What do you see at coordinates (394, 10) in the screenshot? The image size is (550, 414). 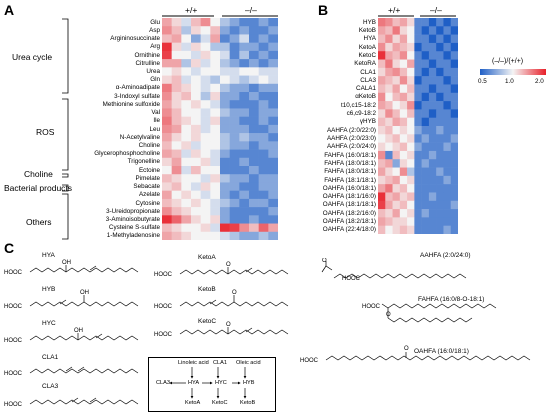 I see `heatmap-b-wt-label: +/+` at bounding box center [394, 10].